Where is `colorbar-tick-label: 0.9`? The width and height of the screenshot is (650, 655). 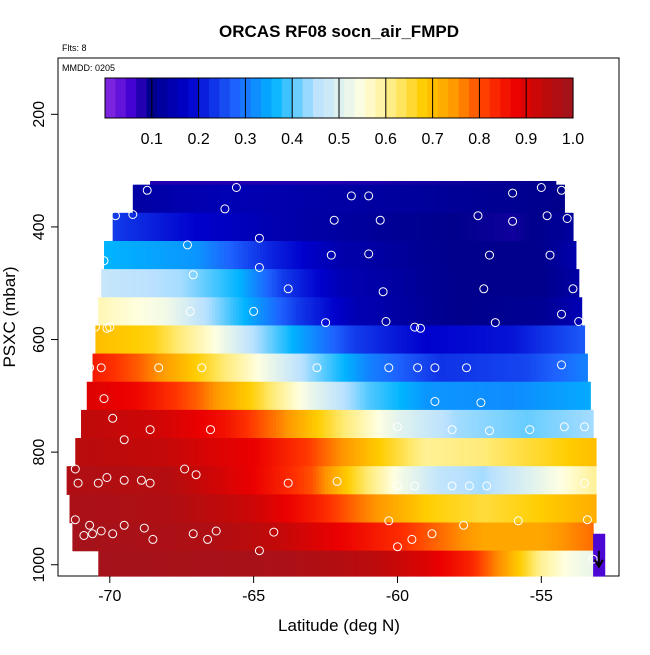 colorbar-tick-label: 0.9 is located at coordinates (526, 139).